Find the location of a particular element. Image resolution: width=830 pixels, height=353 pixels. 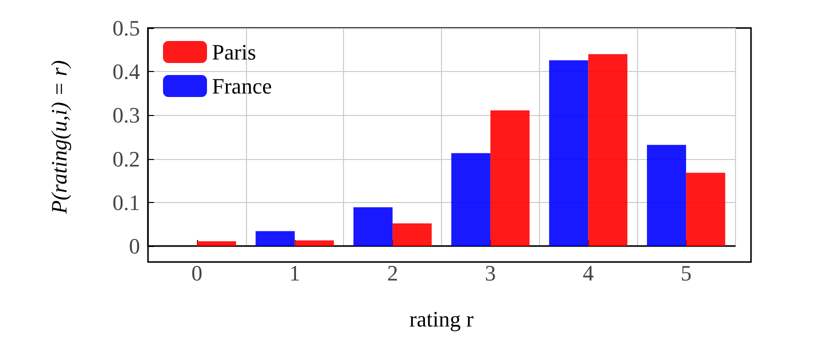

x-axis-title: rating r is located at coordinates (441, 319).